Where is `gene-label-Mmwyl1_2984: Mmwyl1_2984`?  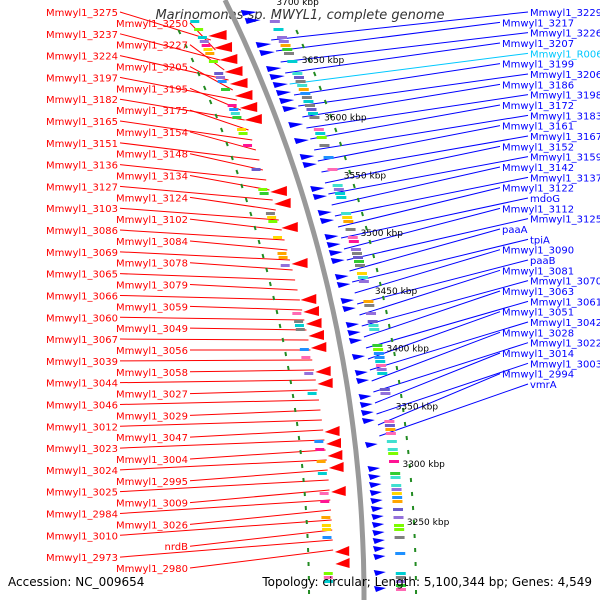
gene-label-Mmwyl1_2984: Mmwyl1_2984 is located at coordinates (82, 514).